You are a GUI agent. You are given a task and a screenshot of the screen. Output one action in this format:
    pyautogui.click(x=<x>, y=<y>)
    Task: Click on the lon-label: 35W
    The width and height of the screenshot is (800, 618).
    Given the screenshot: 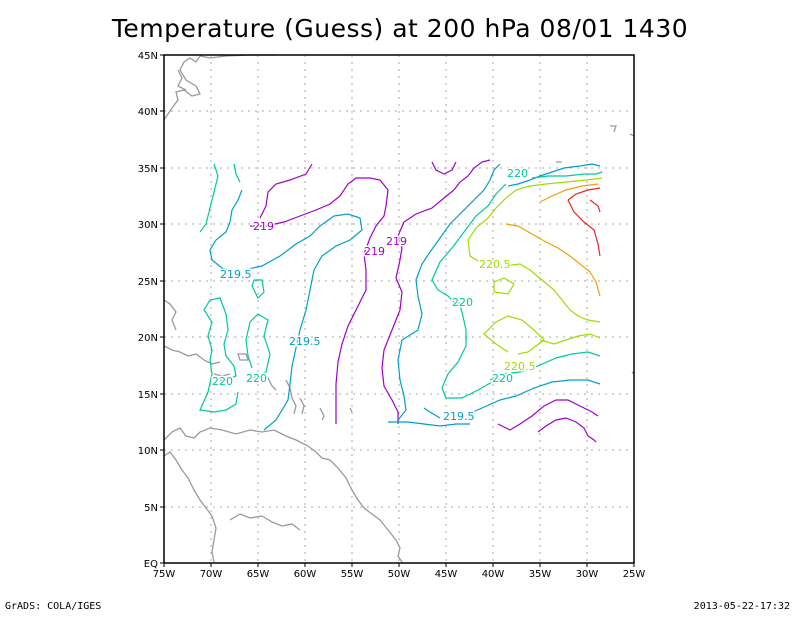 What is the action you would take?
    pyautogui.click(x=540, y=574)
    